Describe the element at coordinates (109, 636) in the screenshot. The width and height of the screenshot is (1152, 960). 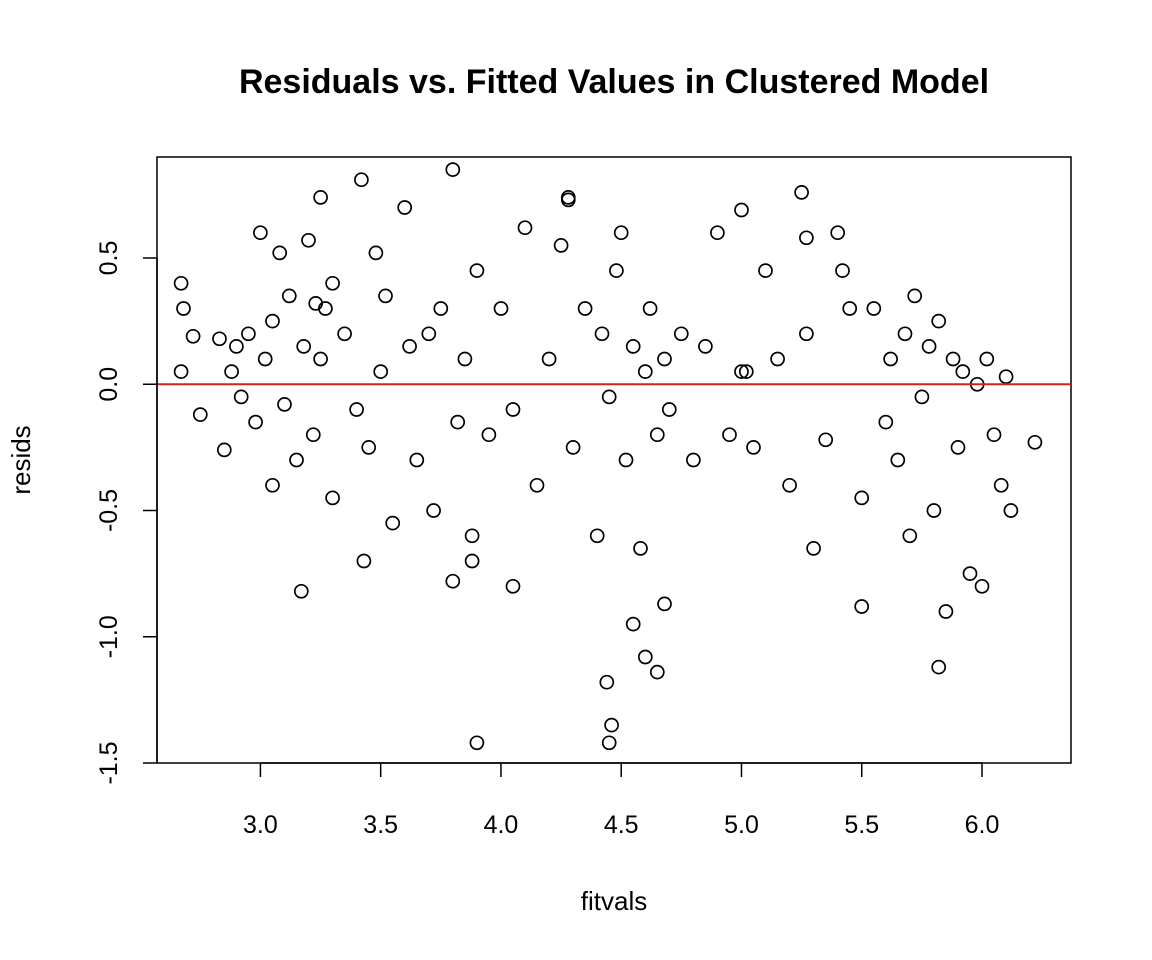
I see `y-tick-label: -1.0` at that location.